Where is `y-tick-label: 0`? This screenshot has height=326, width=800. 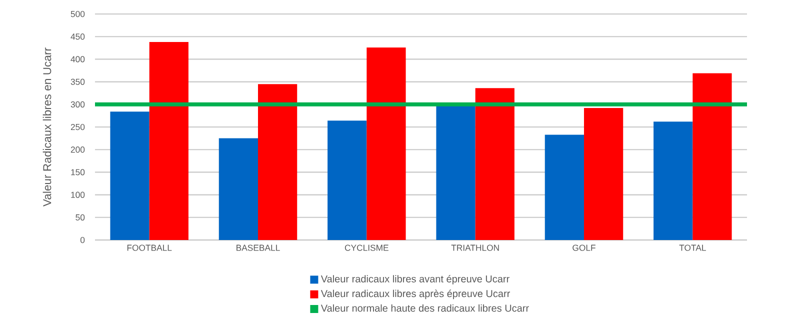 y-tick-label: 0 is located at coordinates (82, 240).